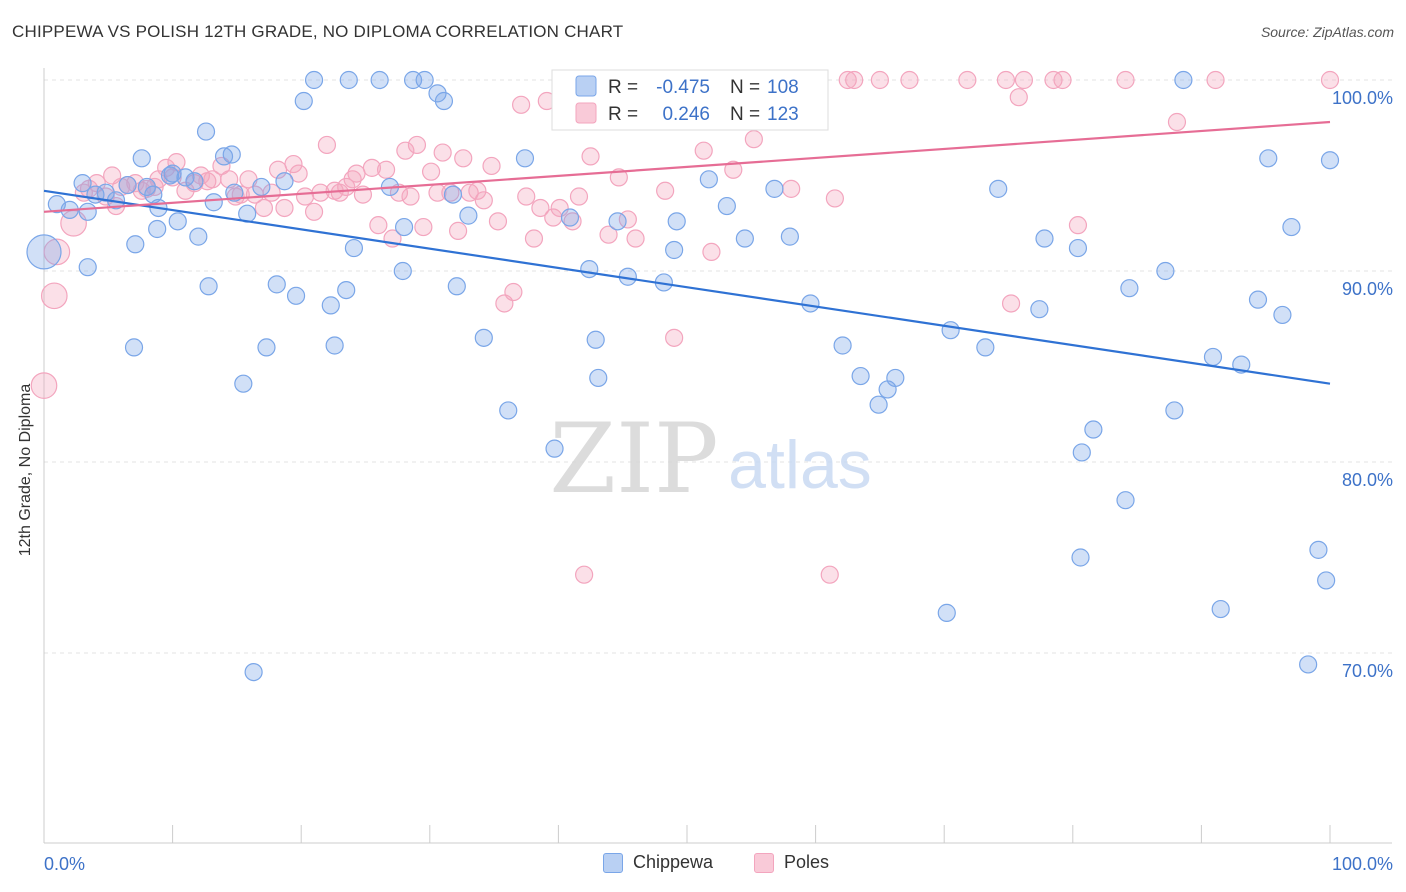 Image resolution: width=1406 pixels, height=892 pixels. I want to click on source-label: Source: ZipAtlas.com, so click(1327, 32).